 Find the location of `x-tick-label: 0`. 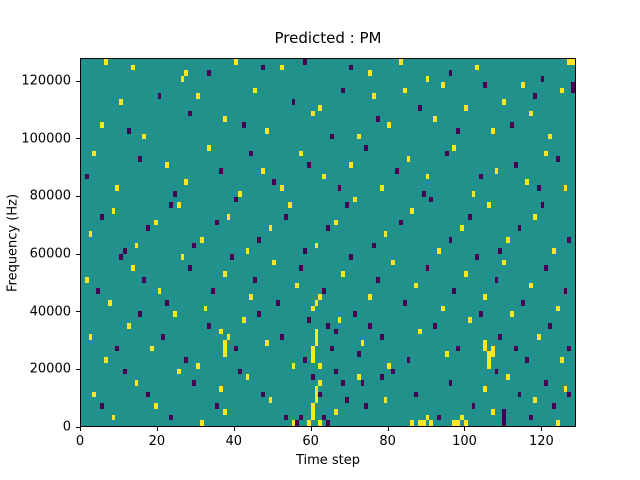

x-tick-label: 0 is located at coordinates (80, 441).